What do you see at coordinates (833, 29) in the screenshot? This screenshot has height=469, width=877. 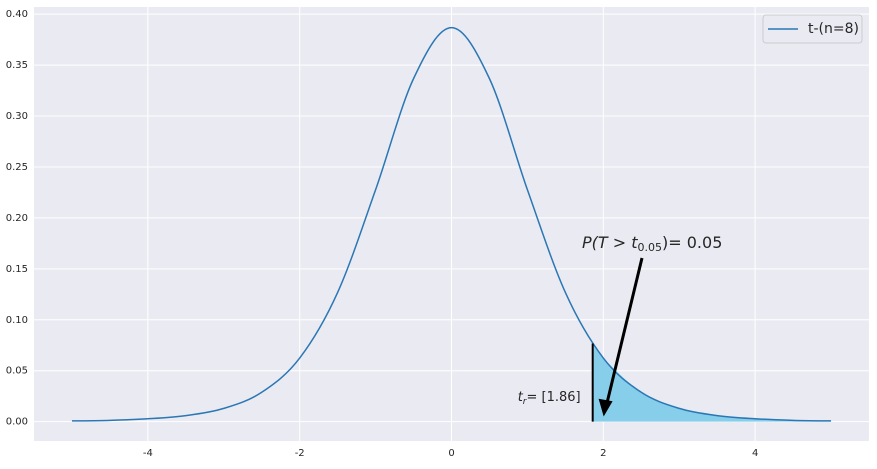 I see `legend-label: t-(n=8)` at bounding box center [833, 29].